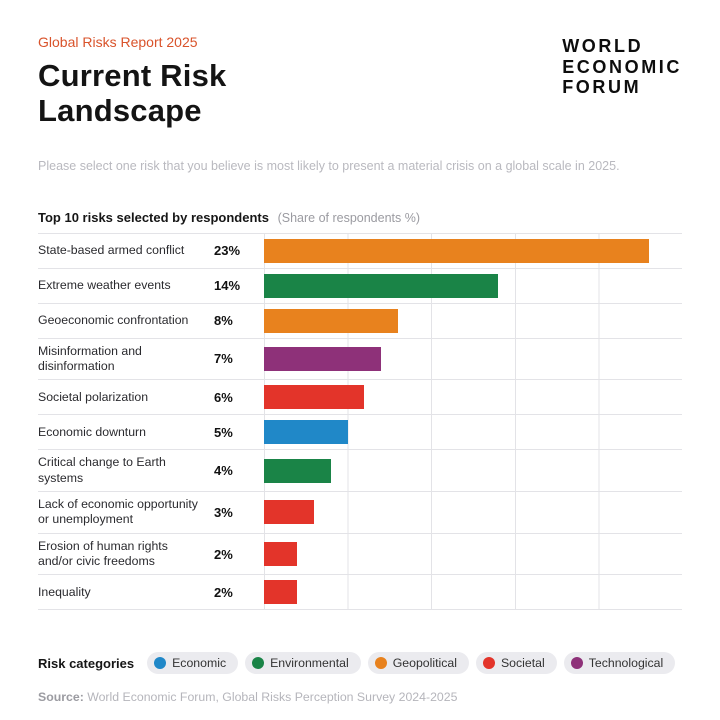 The height and width of the screenshot is (720, 720). I want to click on chart-row-label: Societal polarization, so click(93, 396).